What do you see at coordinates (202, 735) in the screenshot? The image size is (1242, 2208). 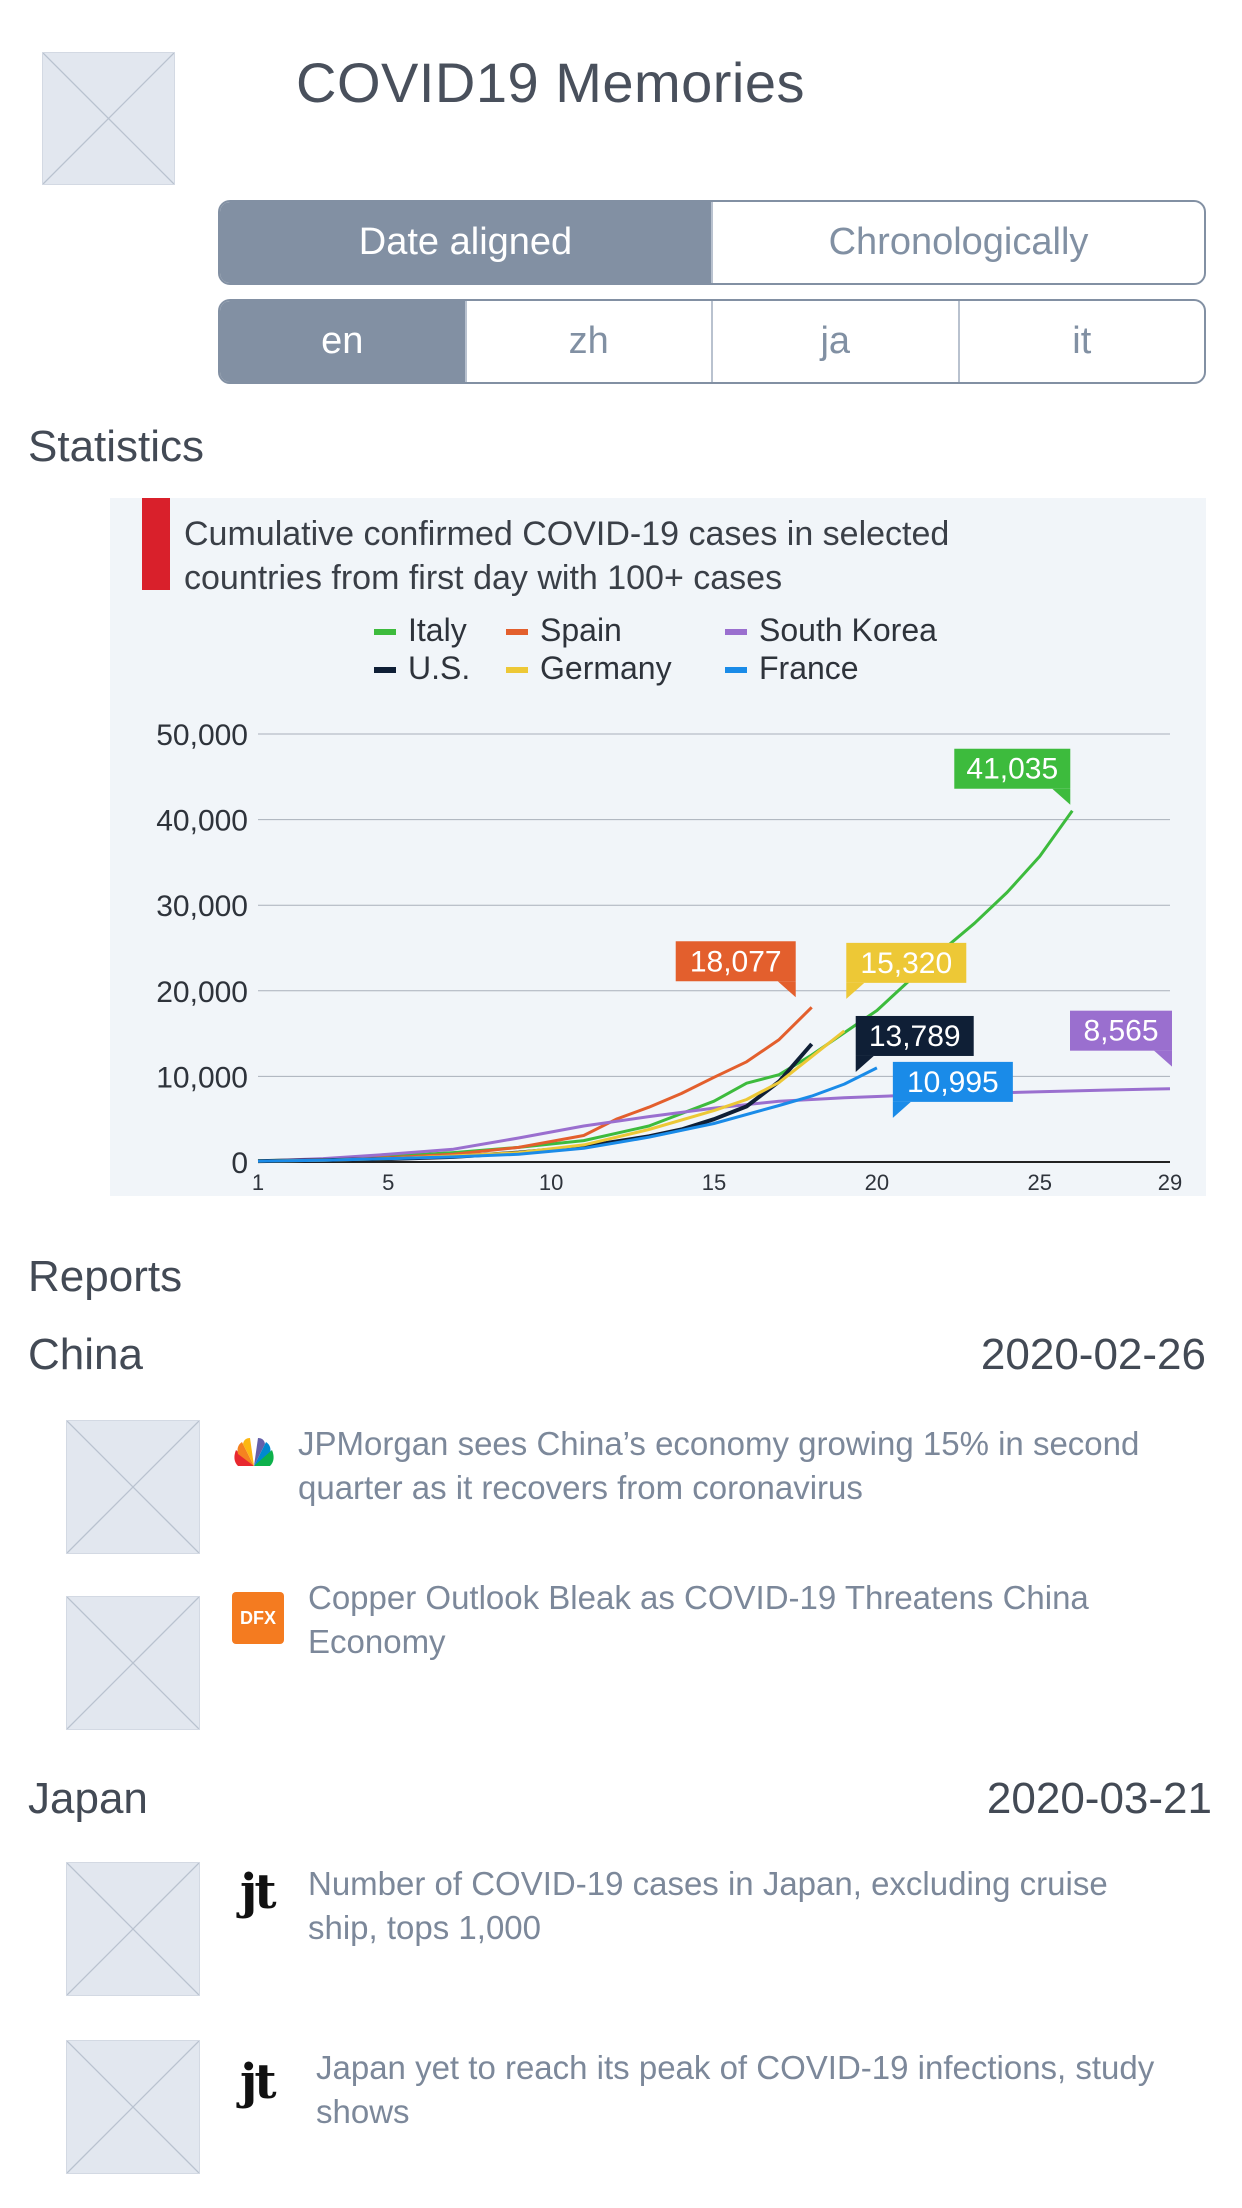 I see `y-tick-label: 50,000` at bounding box center [202, 735].